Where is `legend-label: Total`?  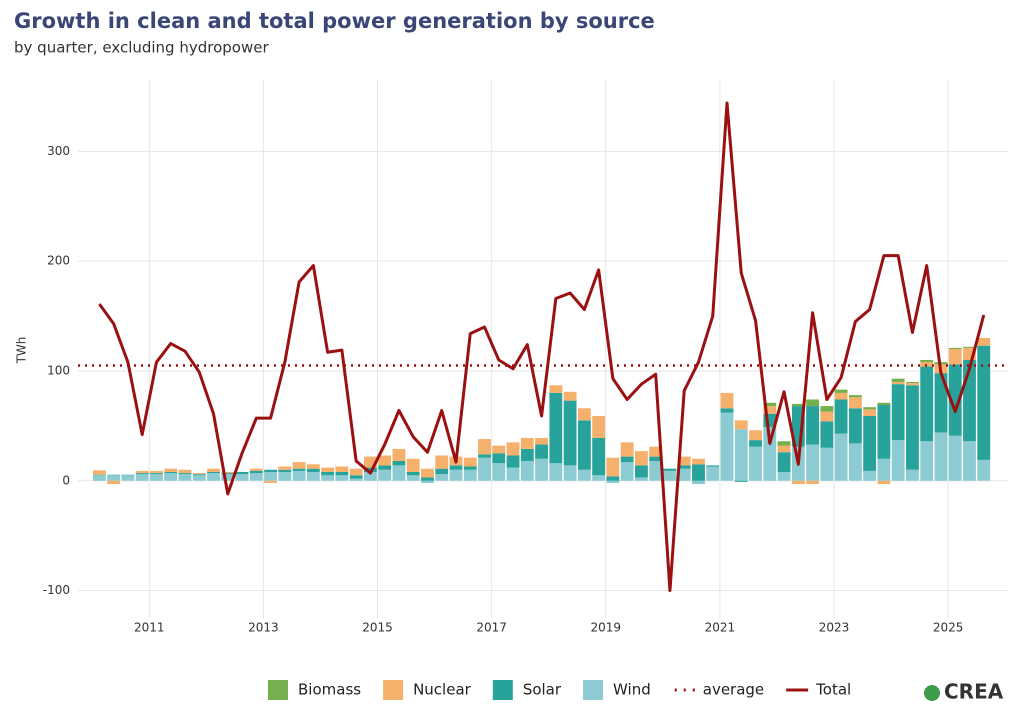 legend-label: Total is located at coordinates (833, 690).